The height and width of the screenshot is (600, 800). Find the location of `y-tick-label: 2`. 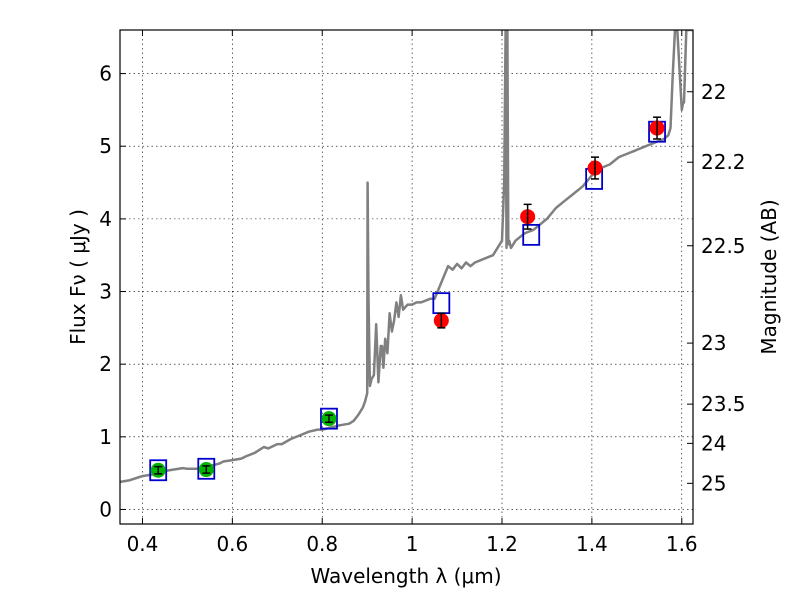

y-tick-label: 2 is located at coordinates (105, 364).